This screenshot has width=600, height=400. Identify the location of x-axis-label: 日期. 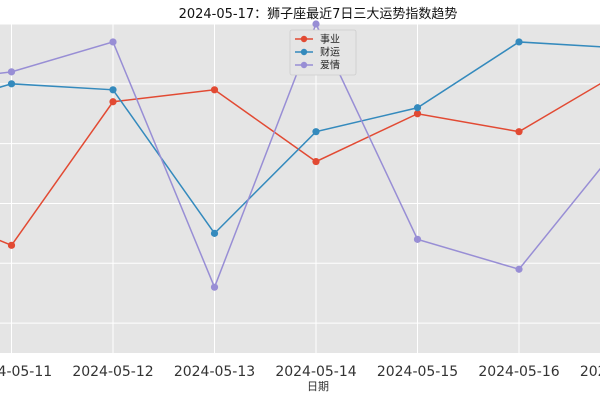
(318, 386).